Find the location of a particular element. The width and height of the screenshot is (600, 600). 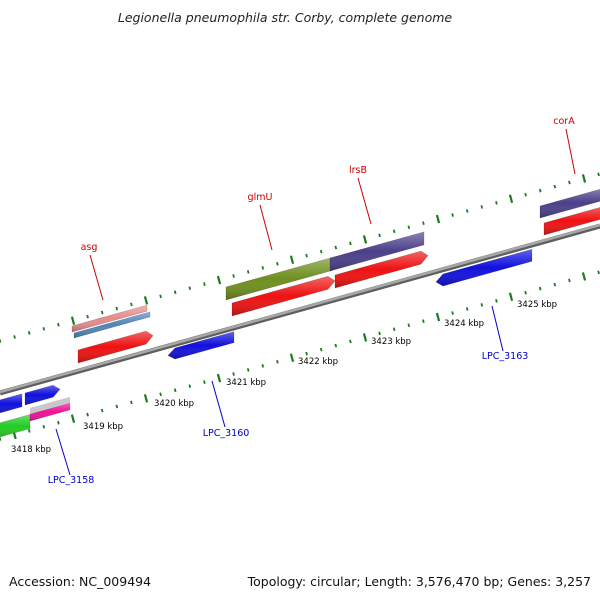

tick-label: 3421 kbp is located at coordinates (246, 383).